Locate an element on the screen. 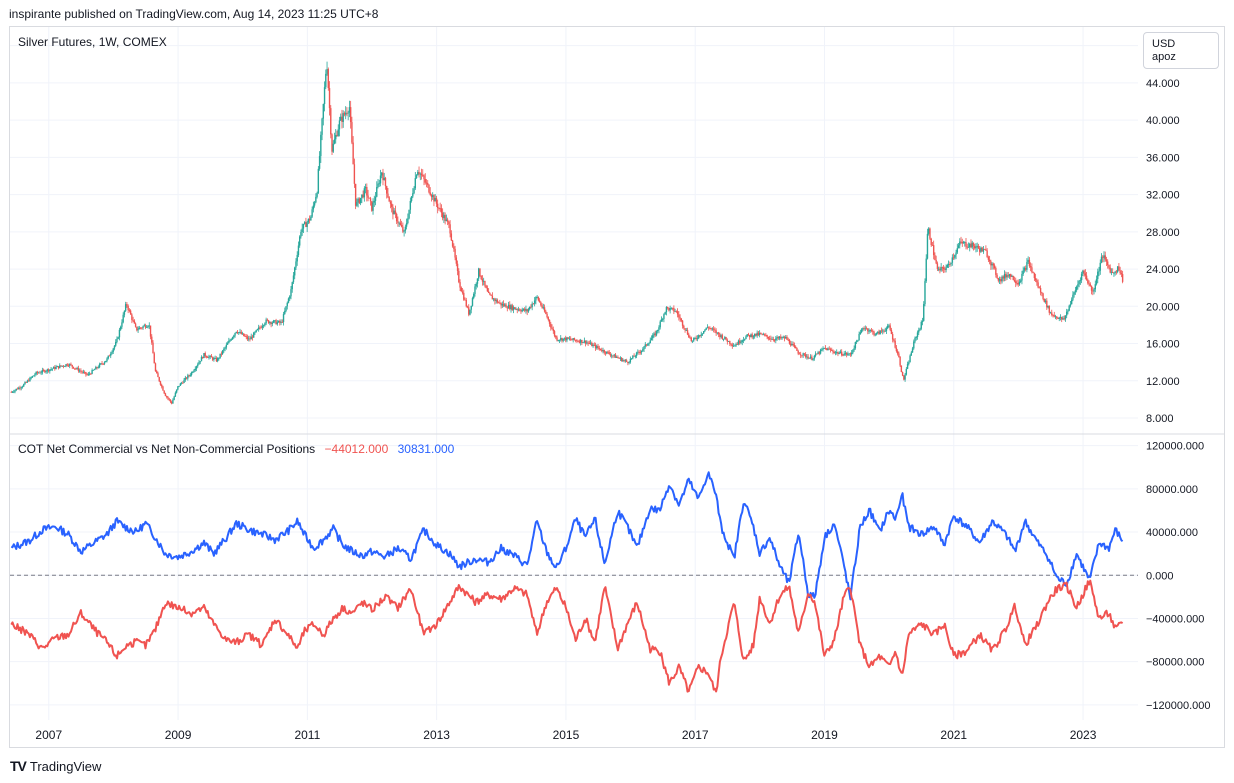 The image size is (1234, 783). symbol-title: Silver Futures, 1W, COMEX is located at coordinates (92, 42).